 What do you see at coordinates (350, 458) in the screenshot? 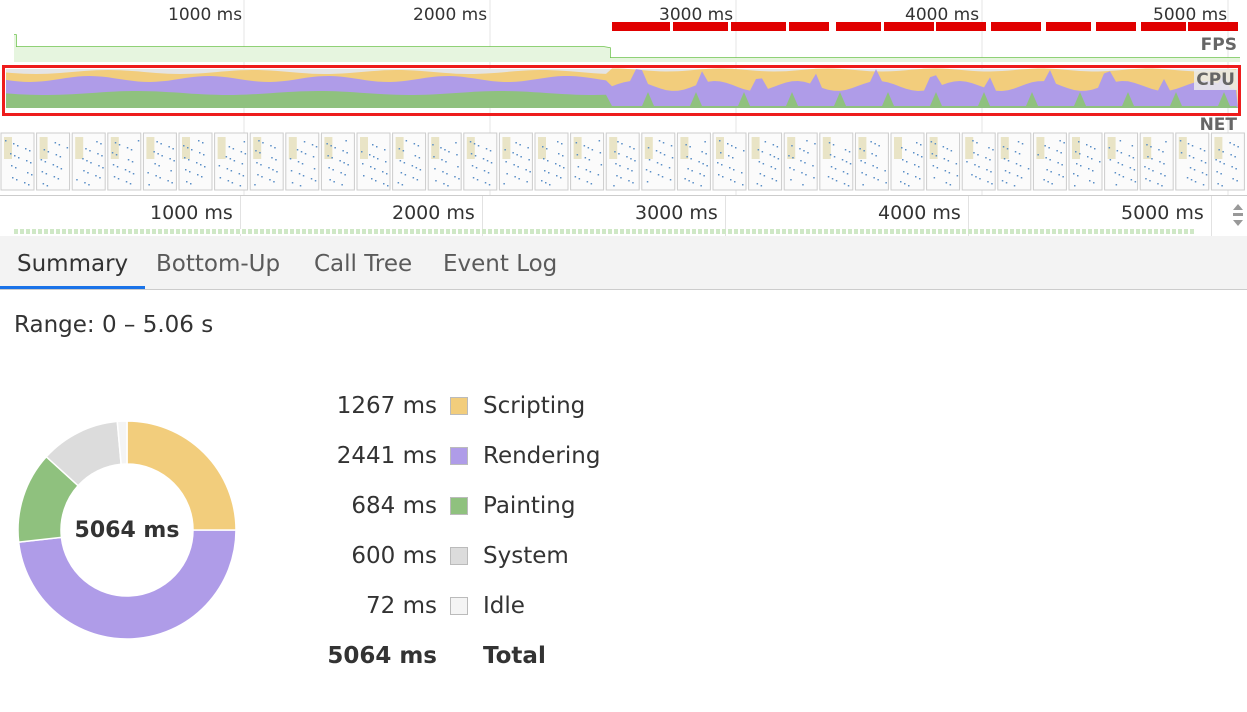
I see `legend-row-rendering: 2441 ms Rendering` at bounding box center [350, 458].